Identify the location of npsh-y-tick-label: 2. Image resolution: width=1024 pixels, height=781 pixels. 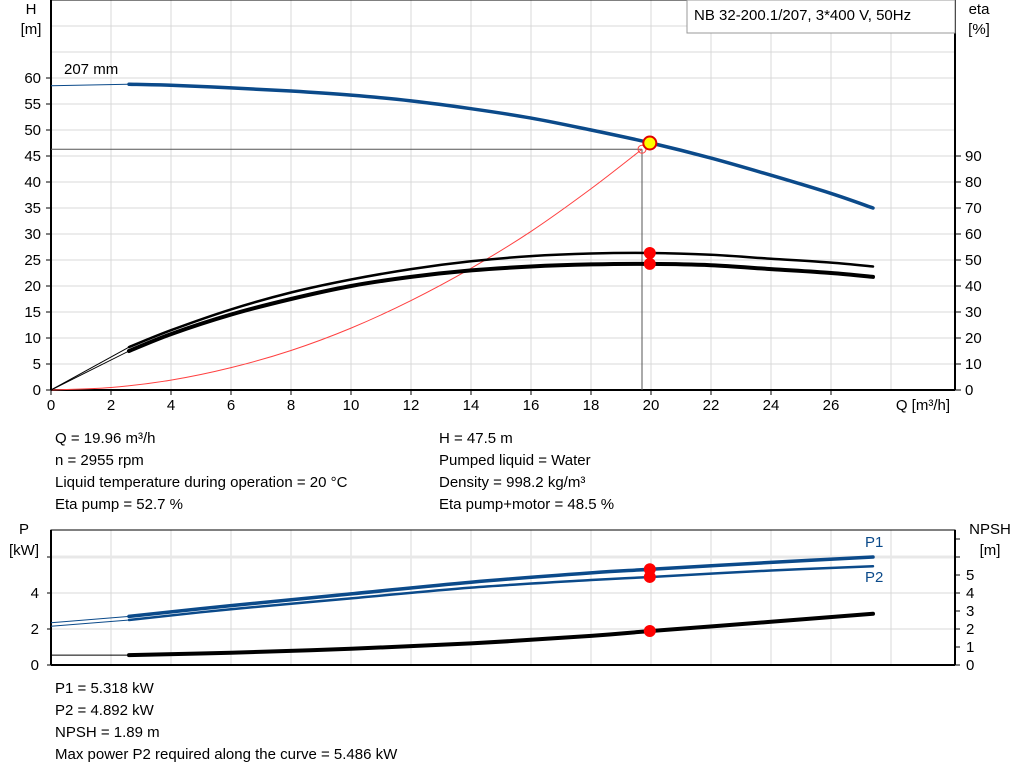
(970, 629).